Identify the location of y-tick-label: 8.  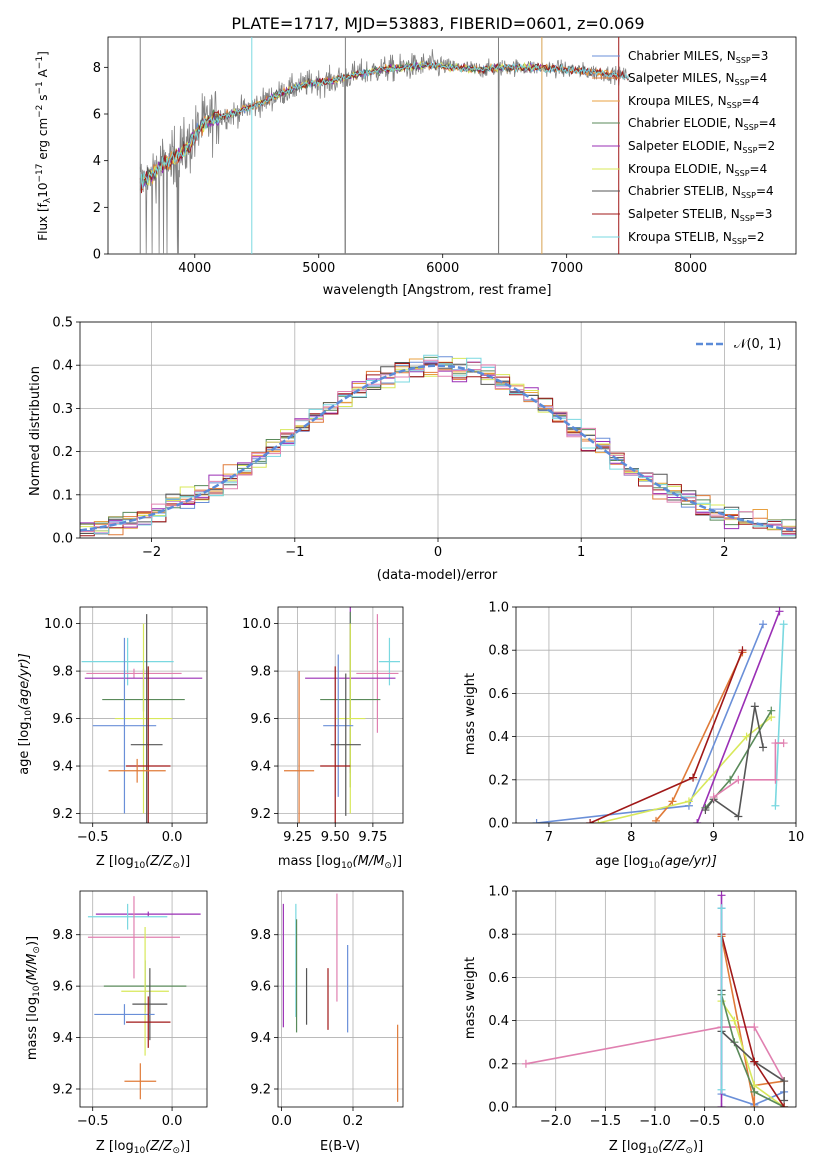
(97, 68).